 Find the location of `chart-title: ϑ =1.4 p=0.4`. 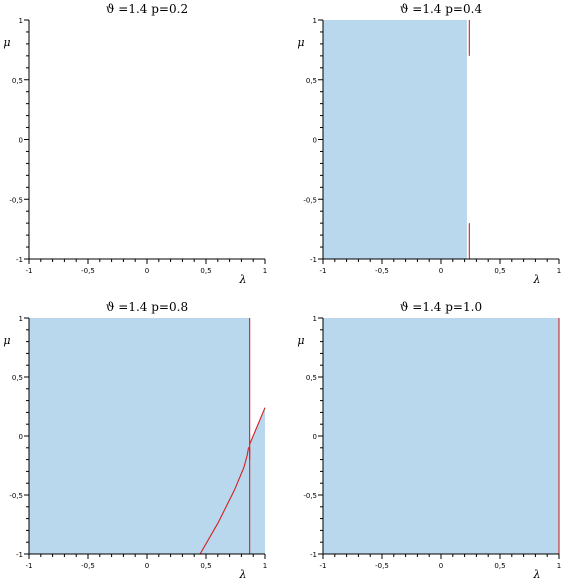

chart-title: ϑ =1.4 p=0.4 is located at coordinates (441, 9).